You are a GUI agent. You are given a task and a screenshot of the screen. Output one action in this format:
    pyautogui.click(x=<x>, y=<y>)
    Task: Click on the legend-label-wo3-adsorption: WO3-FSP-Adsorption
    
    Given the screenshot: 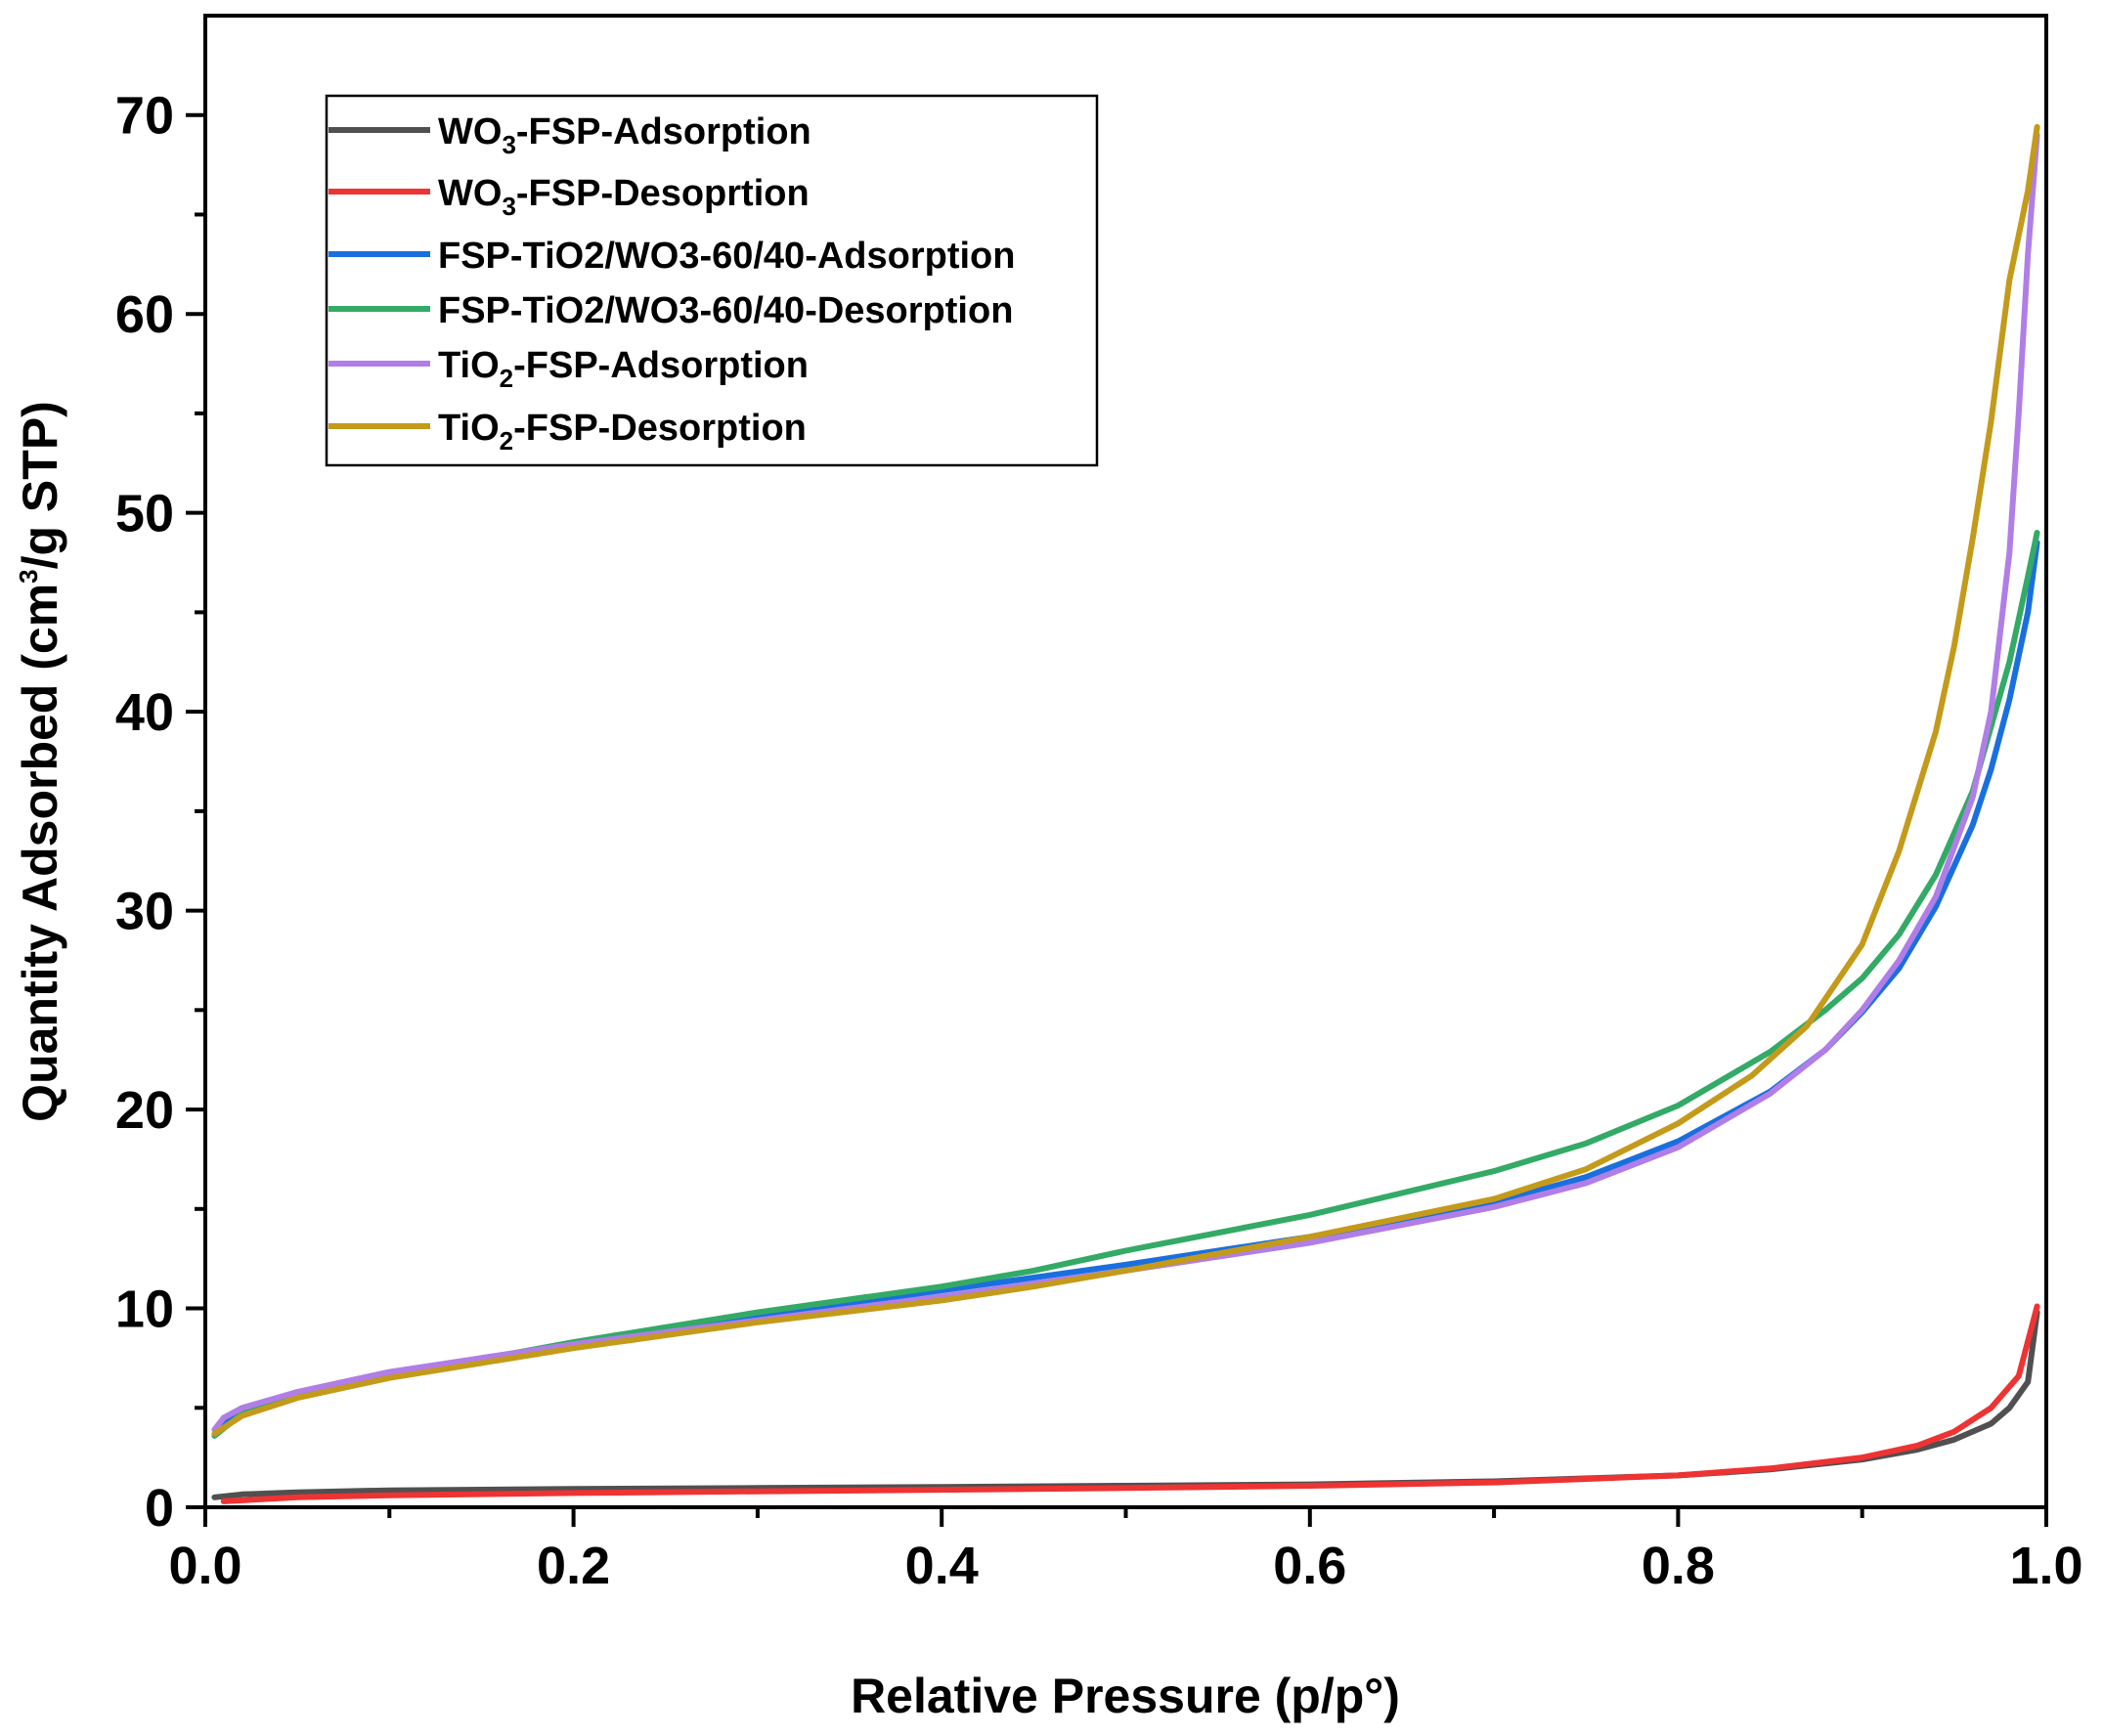 What is the action you would take?
    pyautogui.click(x=624, y=135)
    